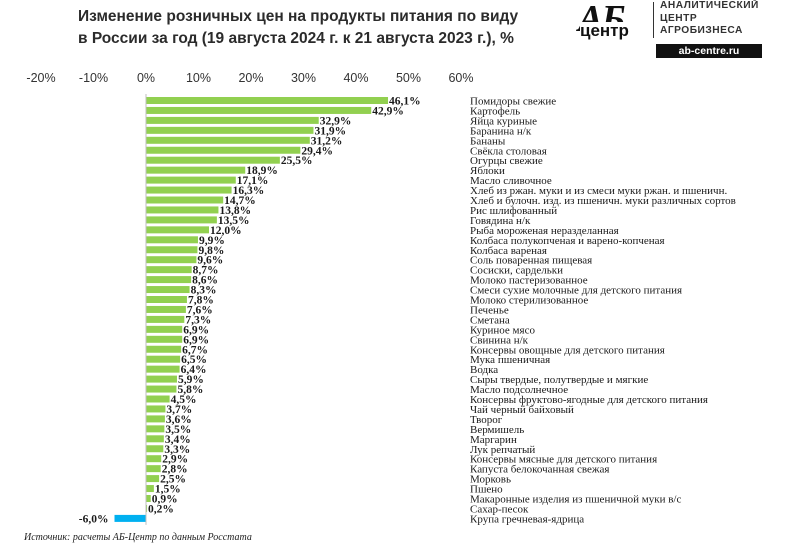 Image resolution: width=800 pixels, height=553 pixels. What do you see at coordinates (490, 480) in the screenshot?
I see `category-label: Морковь` at bounding box center [490, 480].